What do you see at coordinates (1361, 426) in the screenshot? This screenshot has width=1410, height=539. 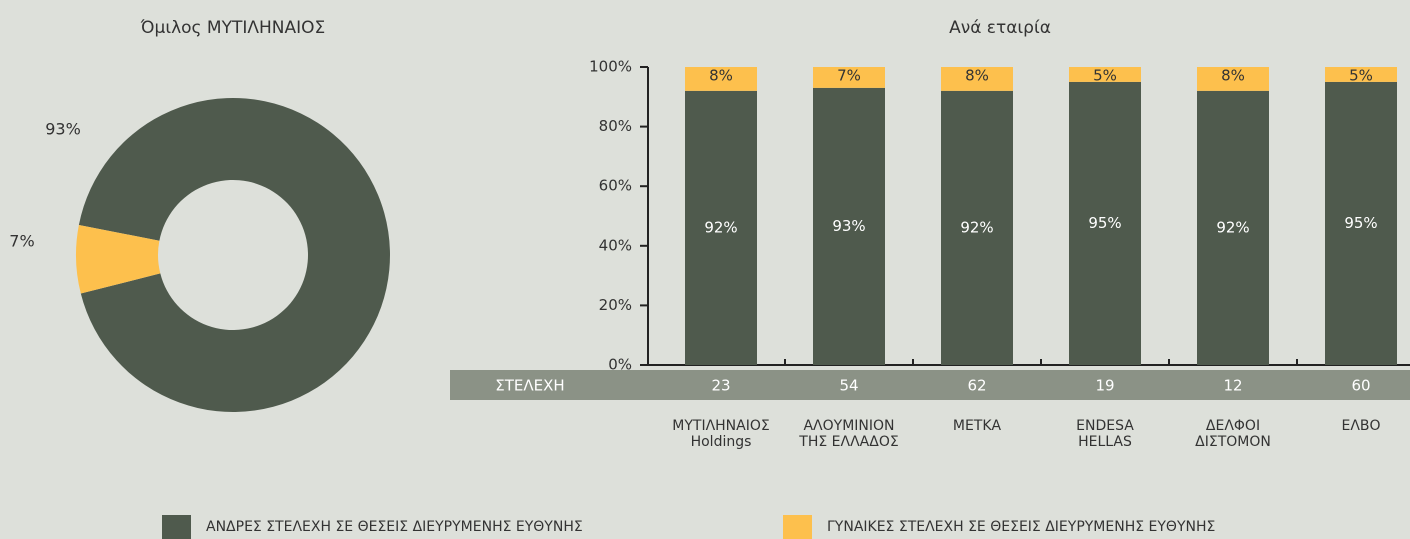 I see `x-tick-label: ΕΛΒΟ` at bounding box center [1361, 426].